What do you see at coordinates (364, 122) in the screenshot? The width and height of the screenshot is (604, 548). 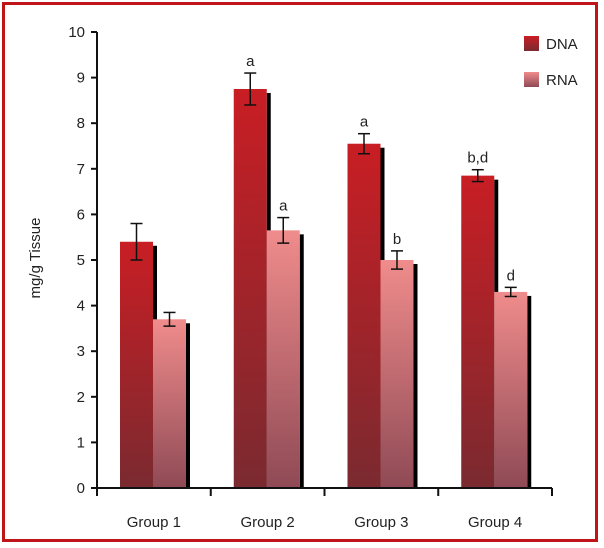 I see `significance-label-dna-group-3: a` at bounding box center [364, 122].